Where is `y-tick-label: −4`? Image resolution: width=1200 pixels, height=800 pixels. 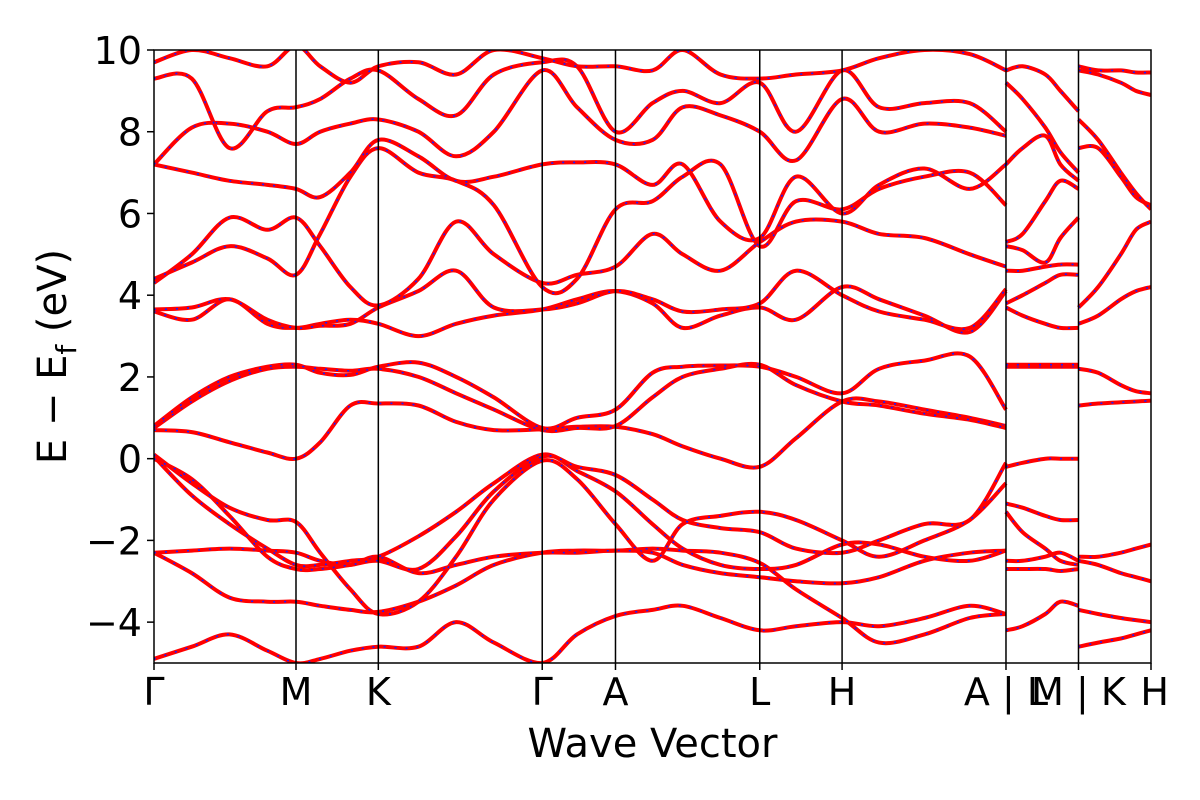 y-tick-label: −4 is located at coordinates (114, 623).